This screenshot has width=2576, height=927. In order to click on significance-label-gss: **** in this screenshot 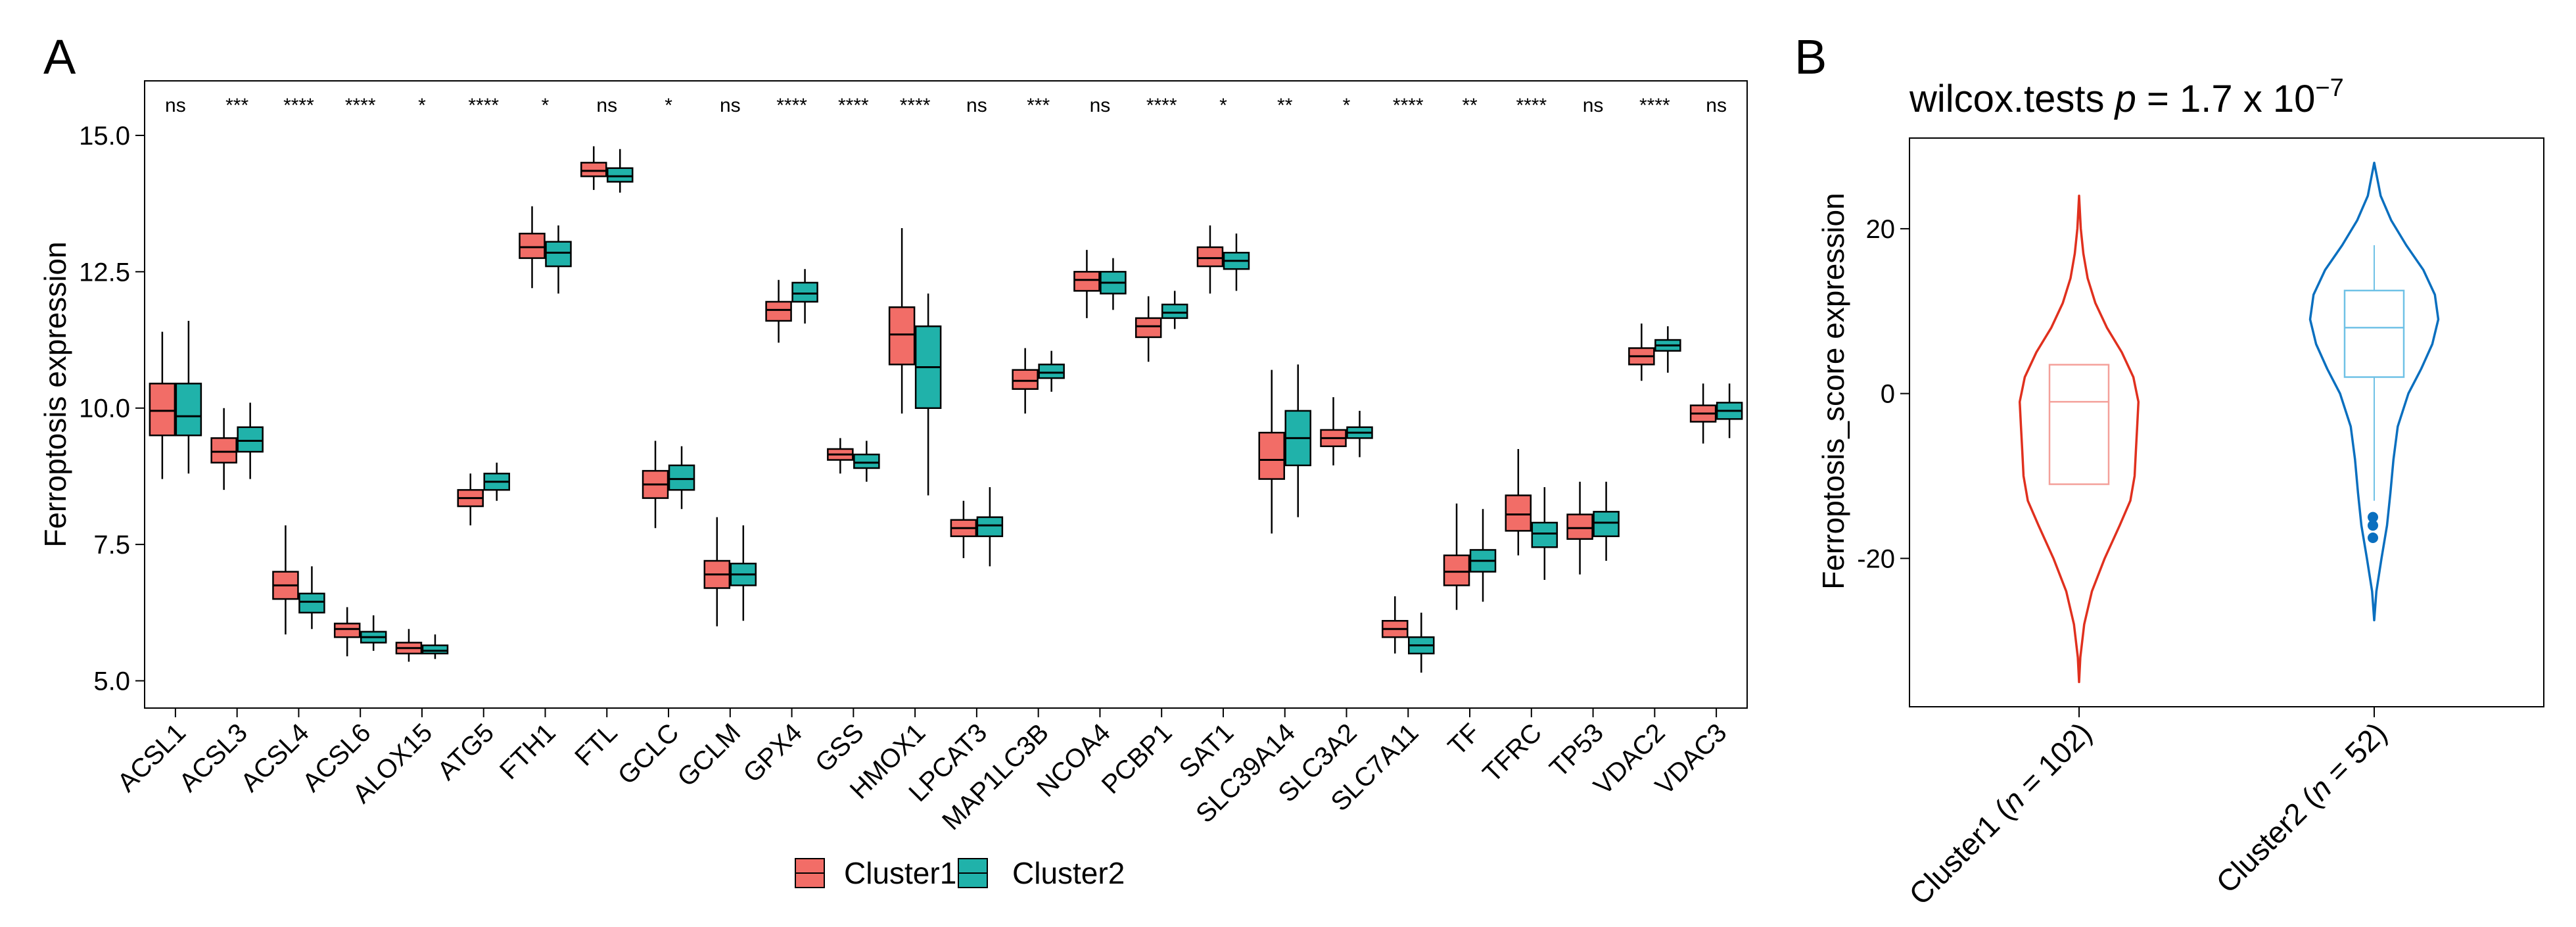, I will do `click(853, 105)`.